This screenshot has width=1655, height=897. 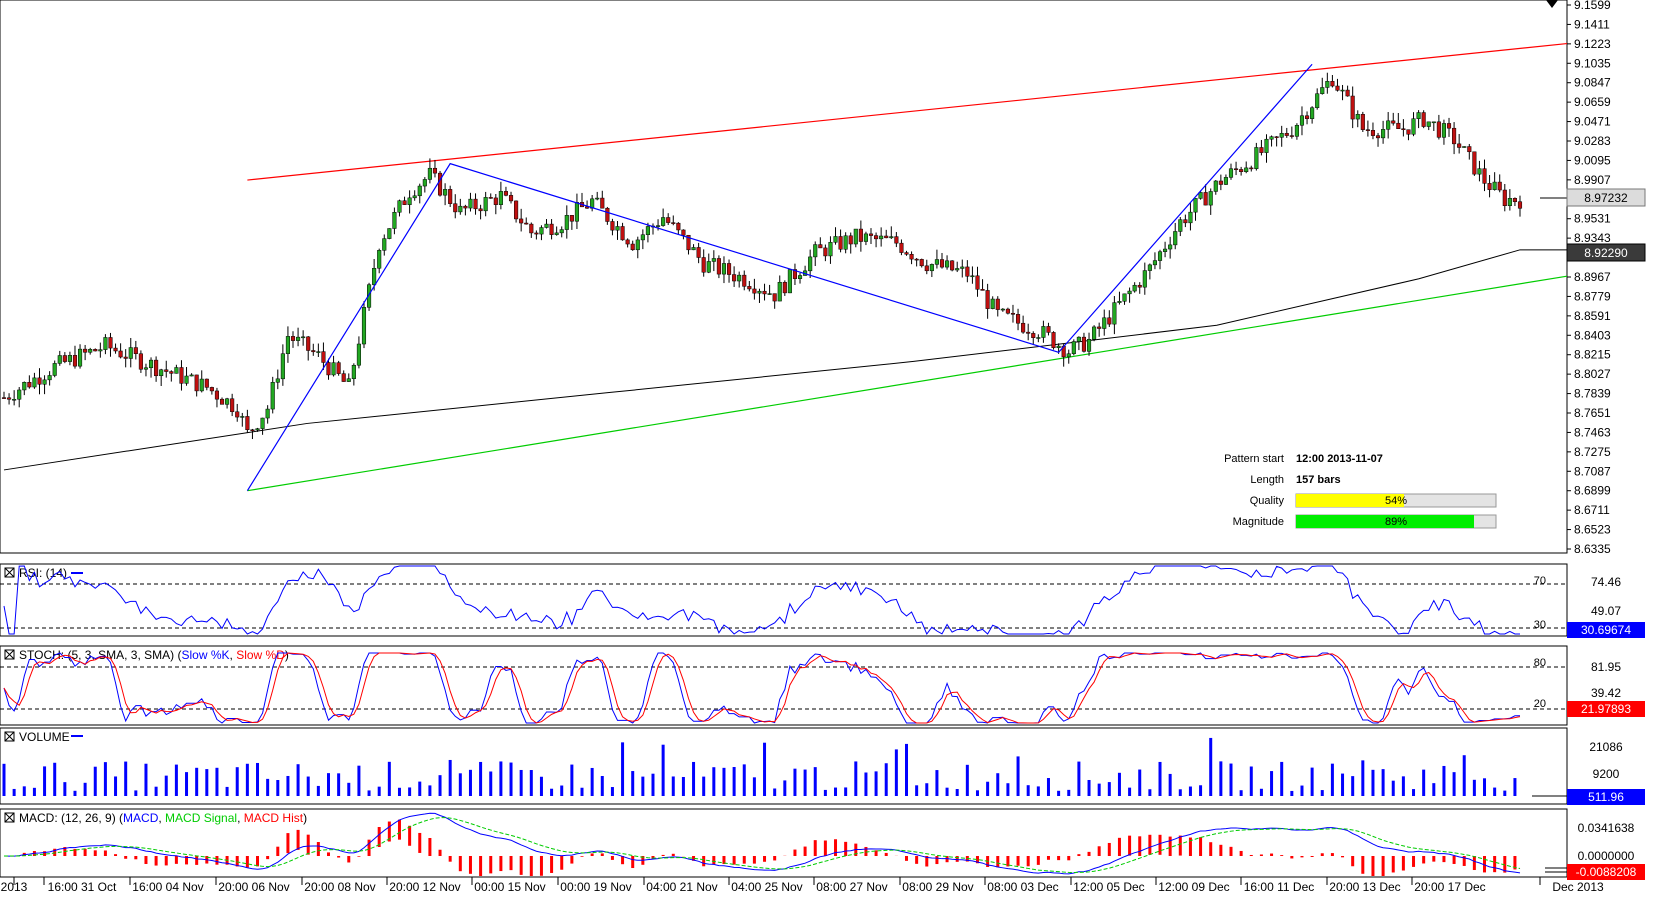 What do you see at coordinates (1592, 355) in the screenshot?
I see `price-tick-label: 8.8215` at bounding box center [1592, 355].